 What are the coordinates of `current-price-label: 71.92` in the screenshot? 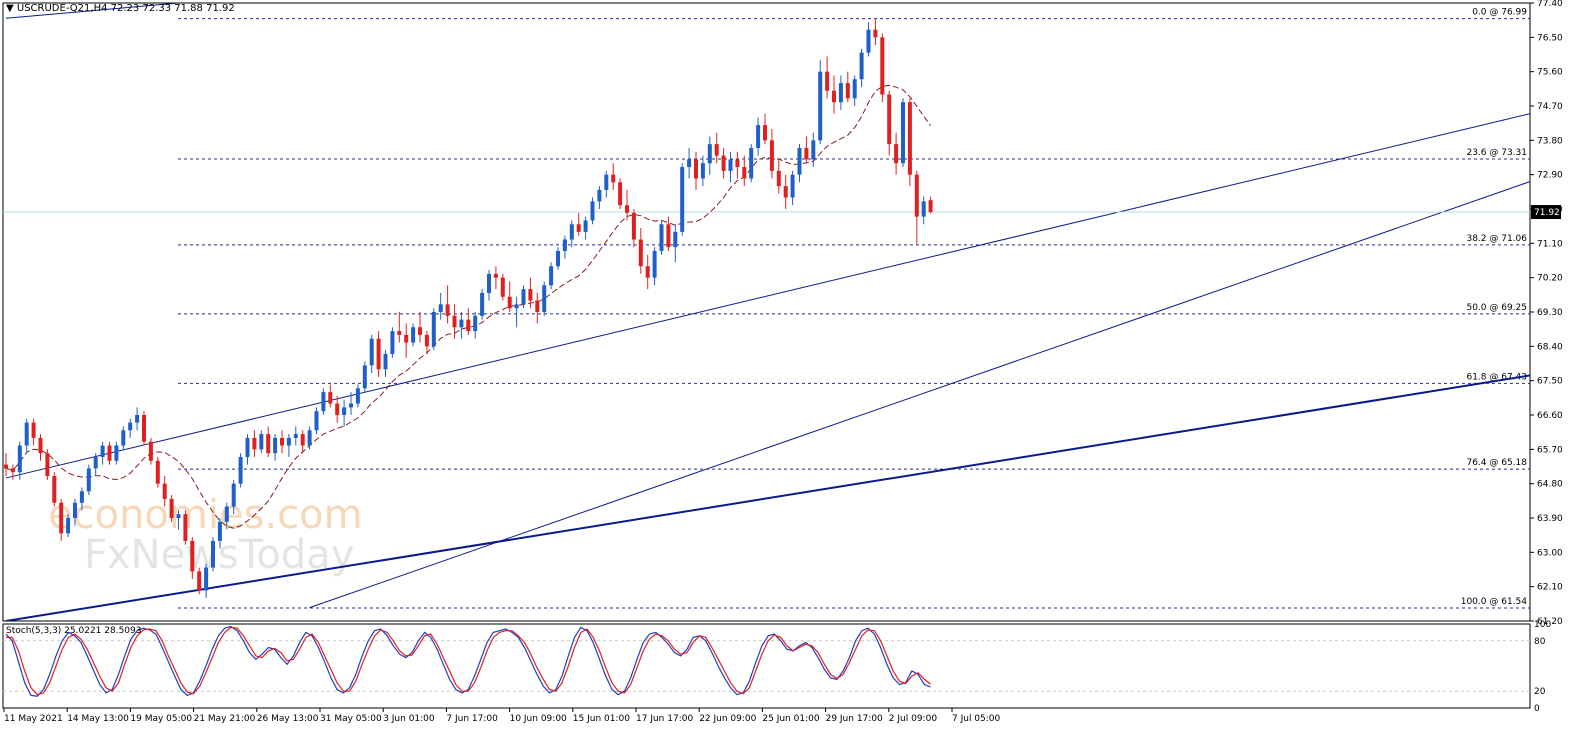 It's located at (1547, 213).